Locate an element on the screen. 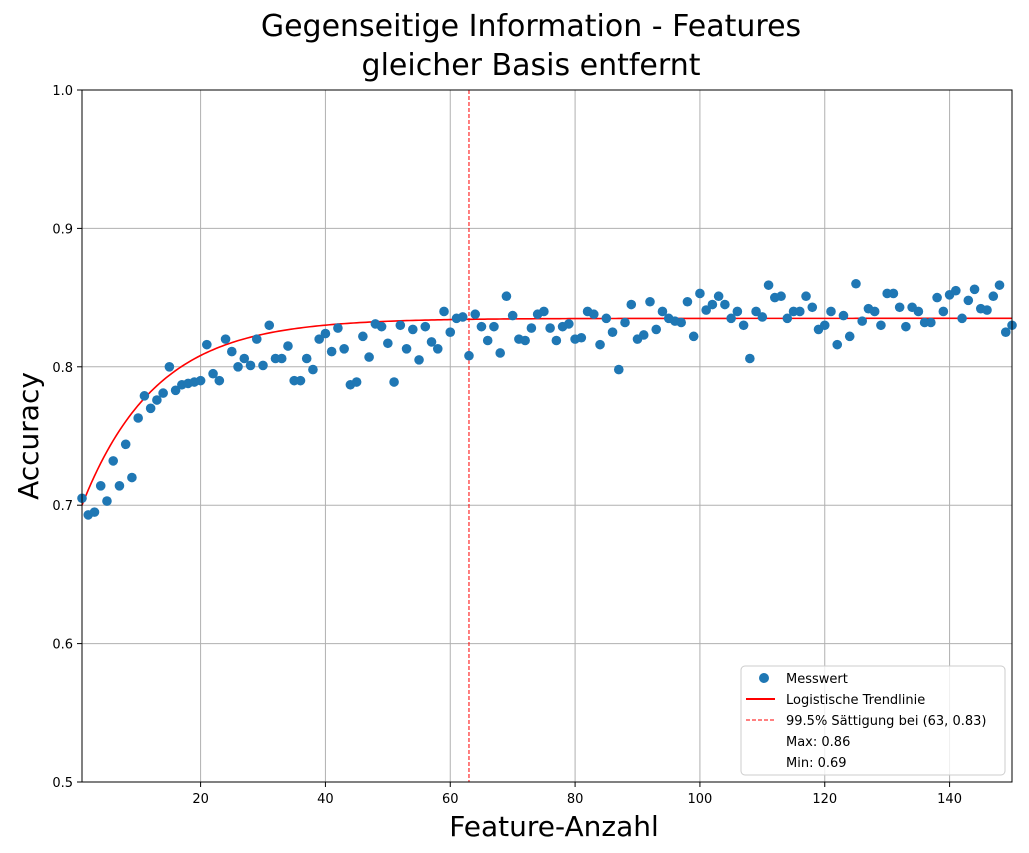 The width and height of the screenshot is (1029, 853). legend-frame is located at coordinates (873, 720).